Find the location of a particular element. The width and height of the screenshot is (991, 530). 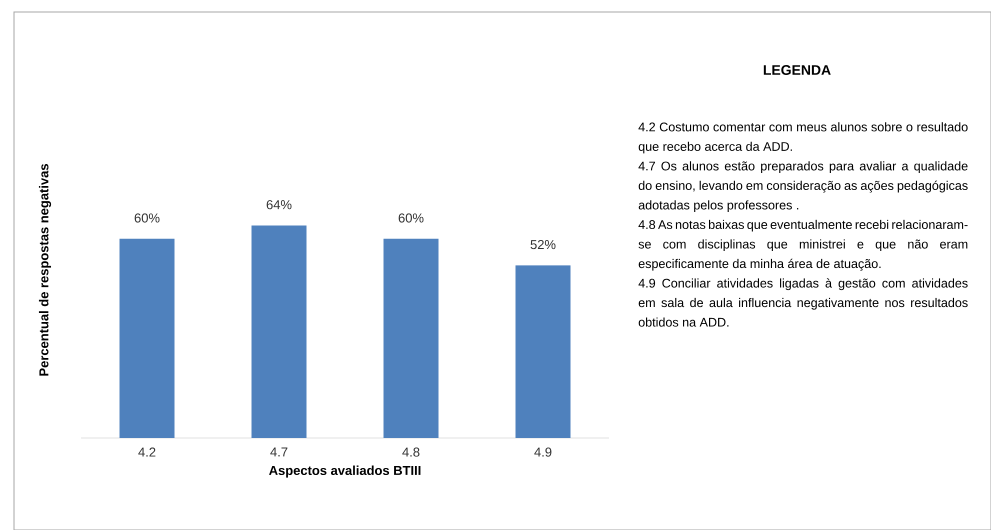

data-label: 52% is located at coordinates (543, 245).